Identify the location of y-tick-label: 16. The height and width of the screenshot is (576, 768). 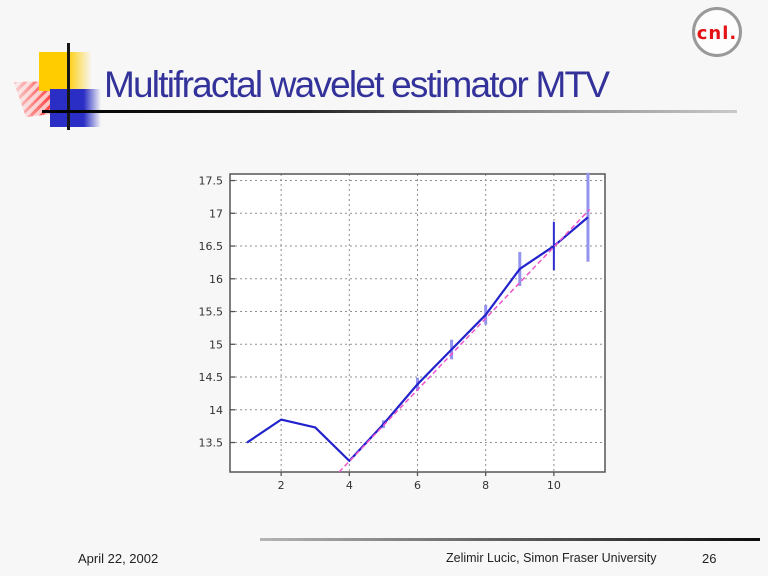
(216, 279).